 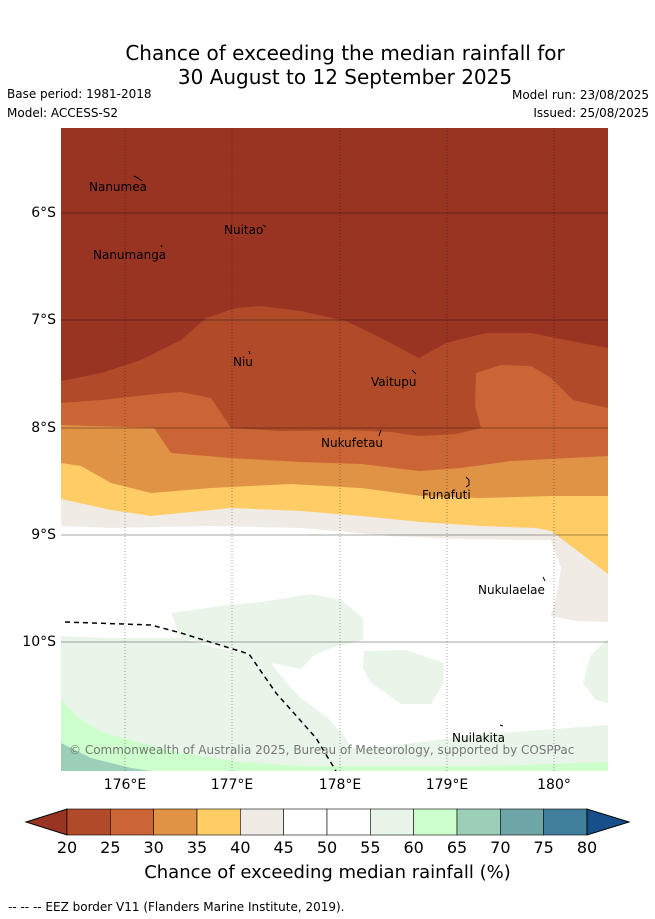 I want to click on island-label-niu: Niu, so click(x=243, y=362).